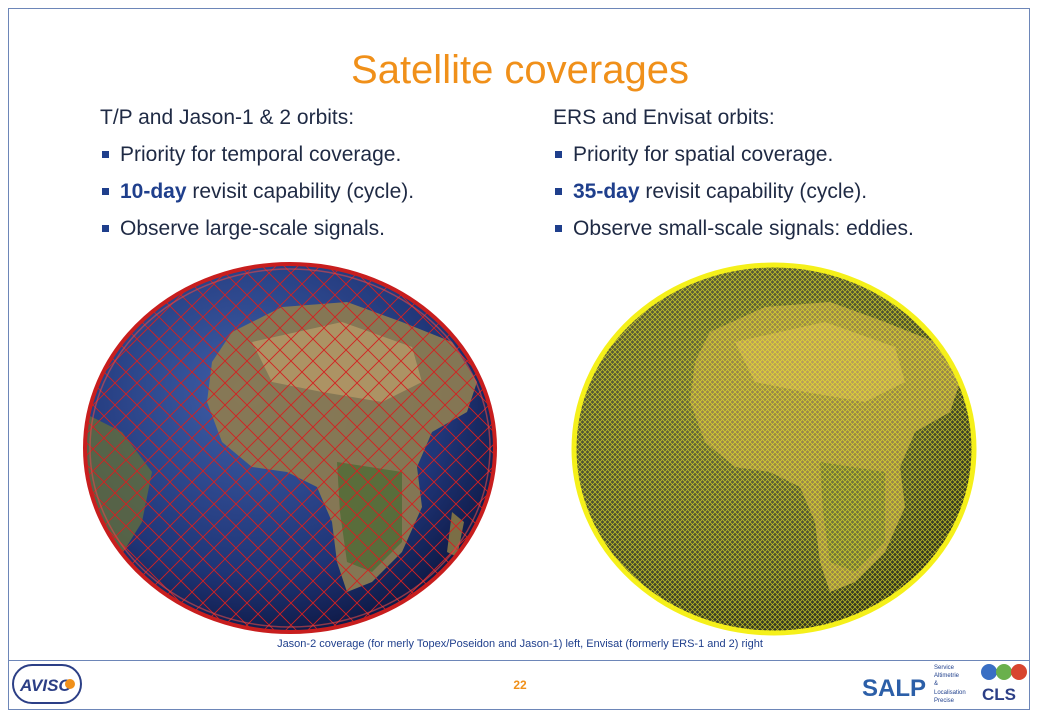  Describe the element at coordinates (520, 70) in the screenshot. I see `slide-title: Satellite coverages` at that location.